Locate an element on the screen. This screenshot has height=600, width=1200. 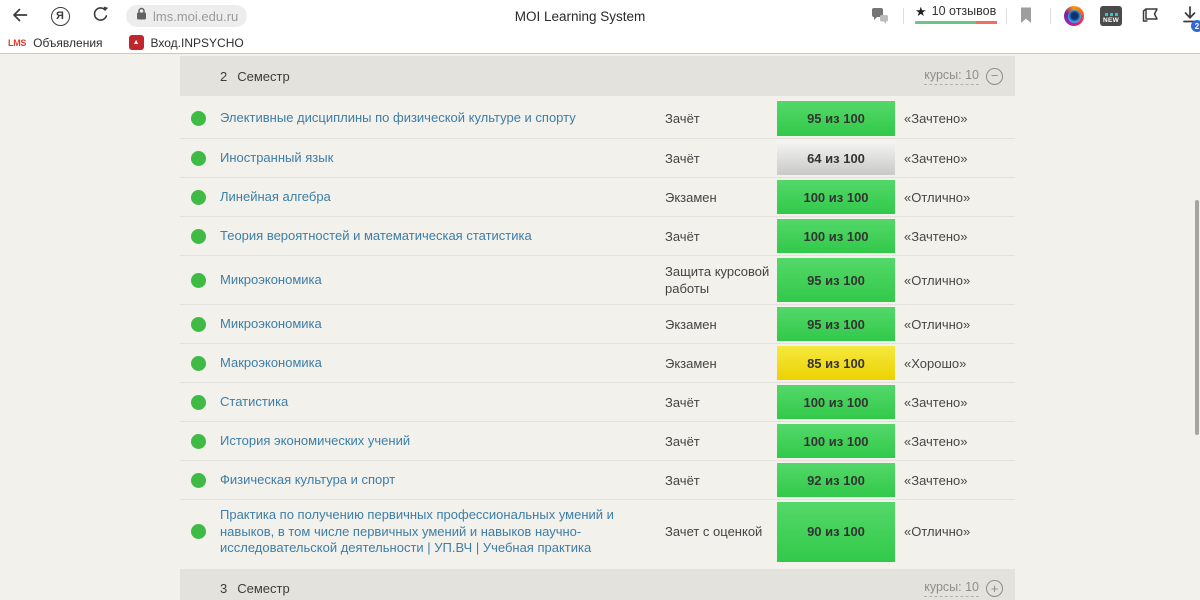
table-row: Статистика Зачёт 100 из 100 «Зачтено» is located at coordinates (597, 401).